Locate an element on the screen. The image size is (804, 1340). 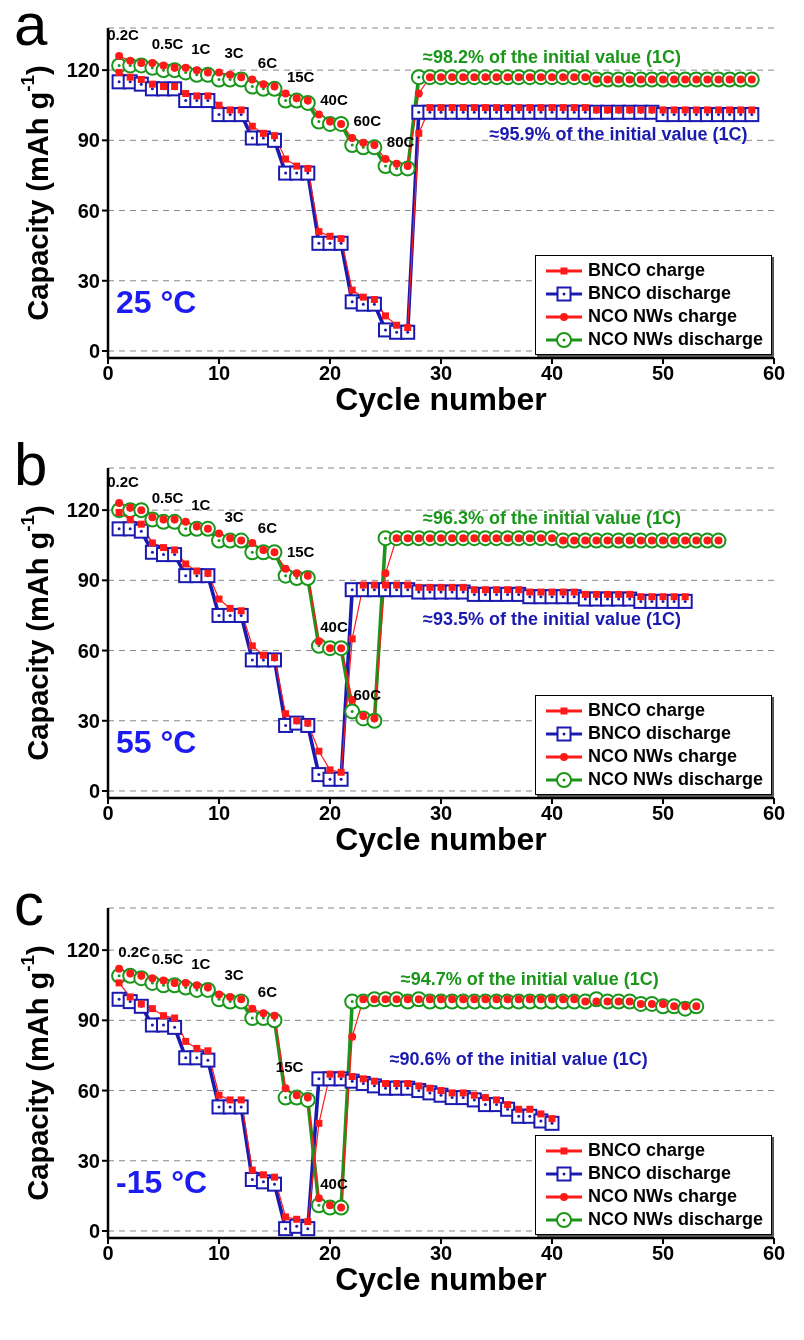
annotation: 25 °C is located at coordinates (156, 302).